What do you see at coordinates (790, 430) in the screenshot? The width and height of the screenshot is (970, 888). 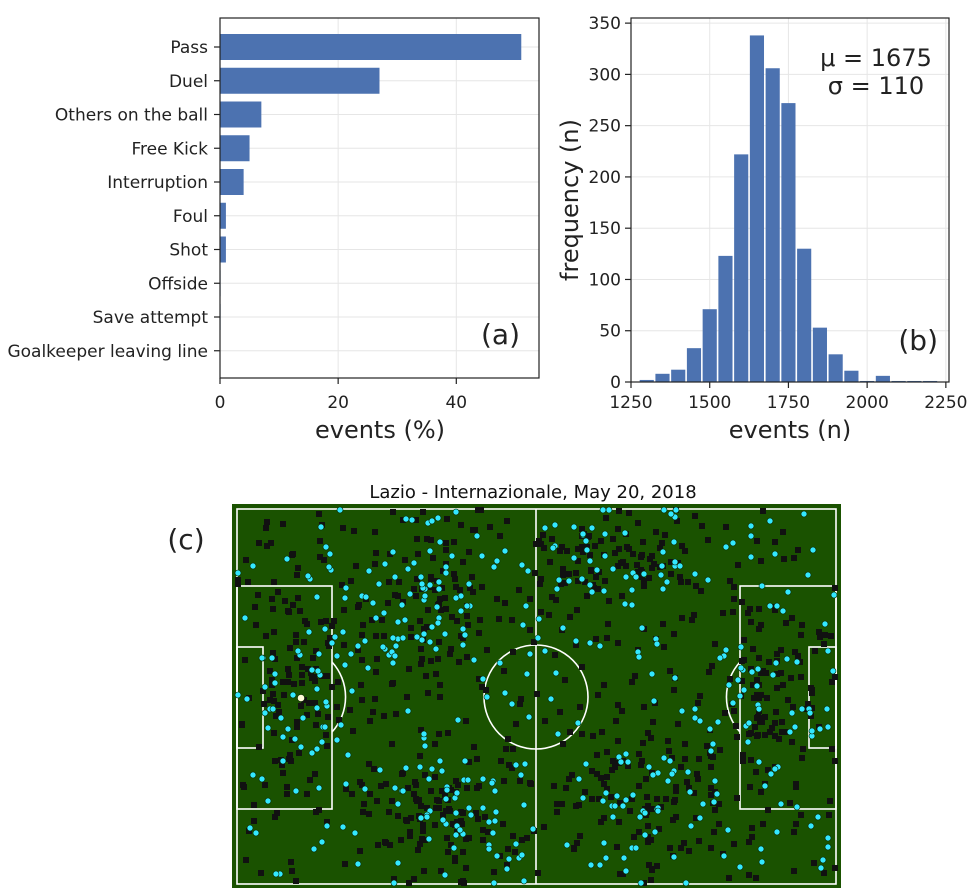 I see `panel-b-x-axis-label: events (n)` at bounding box center [790, 430].